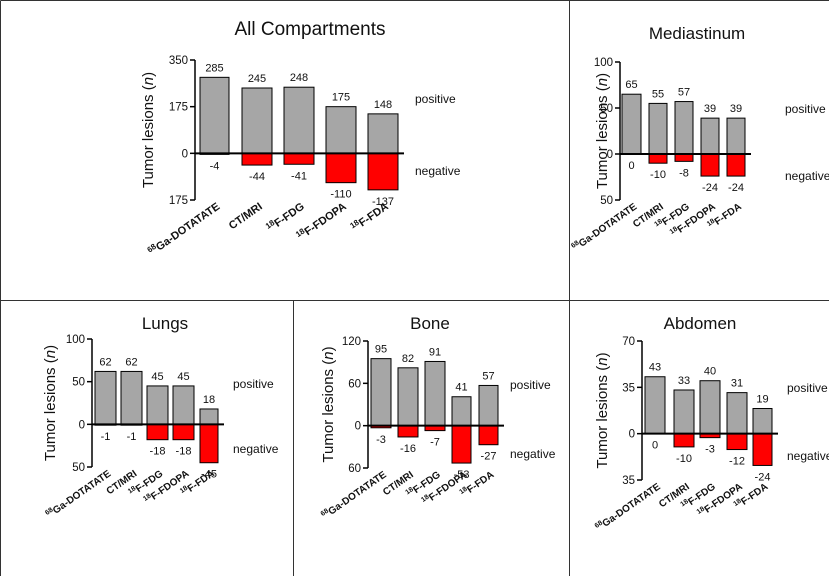  I want to click on data-label-positive: 248, so click(299, 78).